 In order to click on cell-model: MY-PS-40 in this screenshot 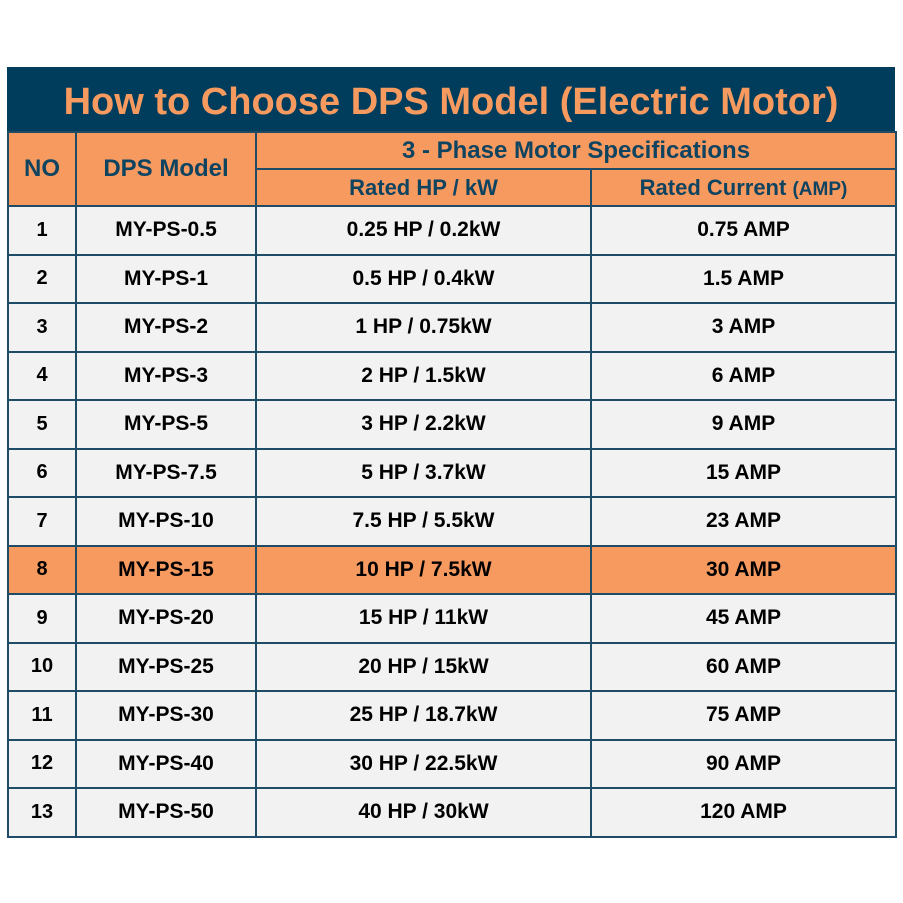, I will do `click(166, 763)`.